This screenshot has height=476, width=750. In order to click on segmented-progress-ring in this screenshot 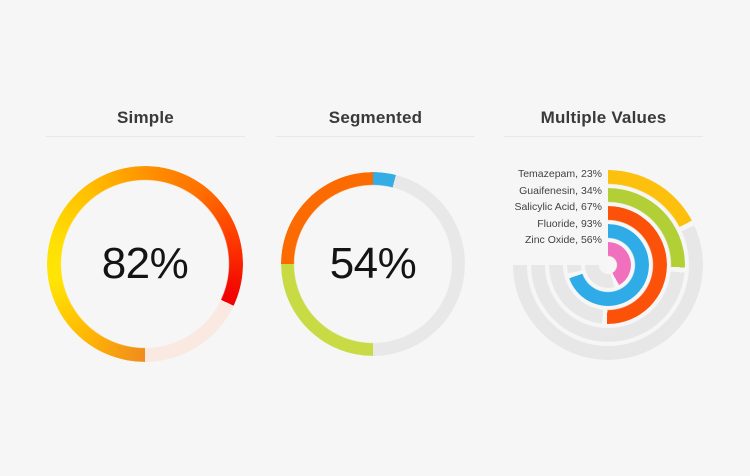, I will do `click(373, 264)`.